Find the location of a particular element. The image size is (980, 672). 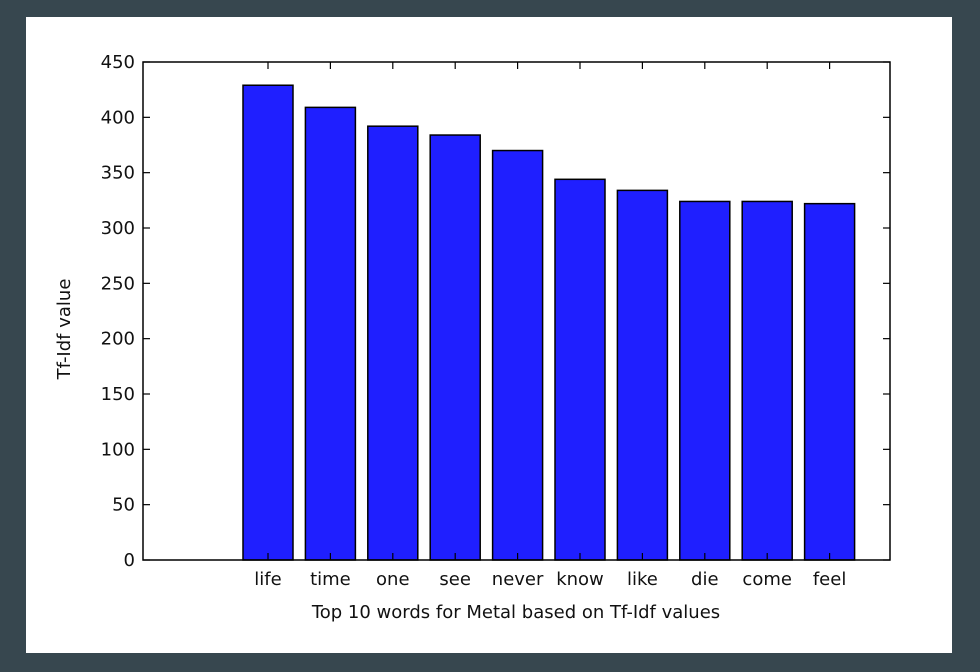

x-tick-label-see: see is located at coordinates (455, 579).